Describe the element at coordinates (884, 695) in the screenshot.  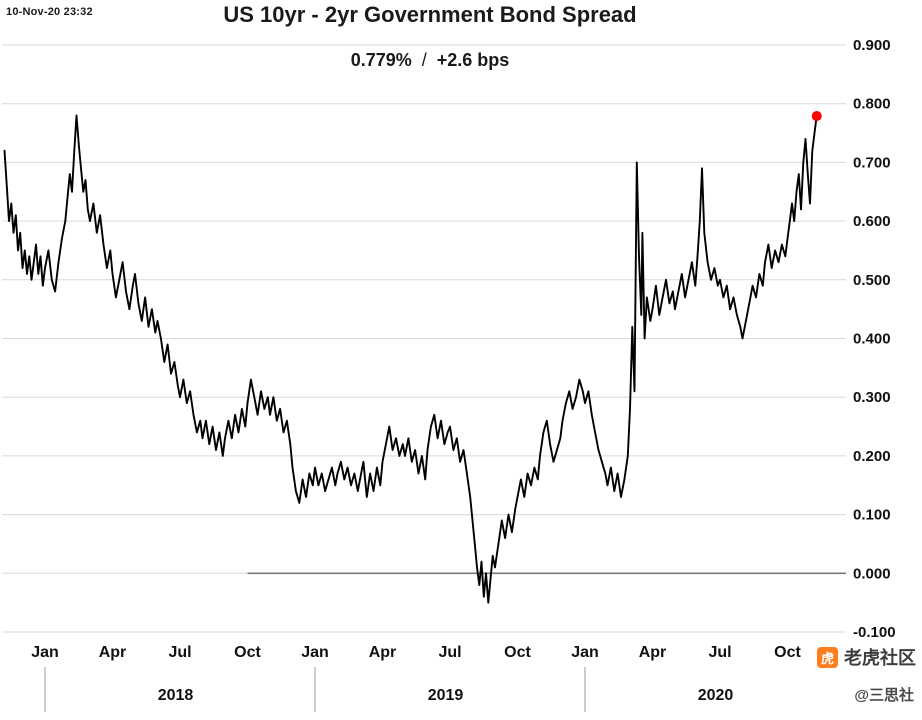
I see `watermark-handle: @三思社` at that location.